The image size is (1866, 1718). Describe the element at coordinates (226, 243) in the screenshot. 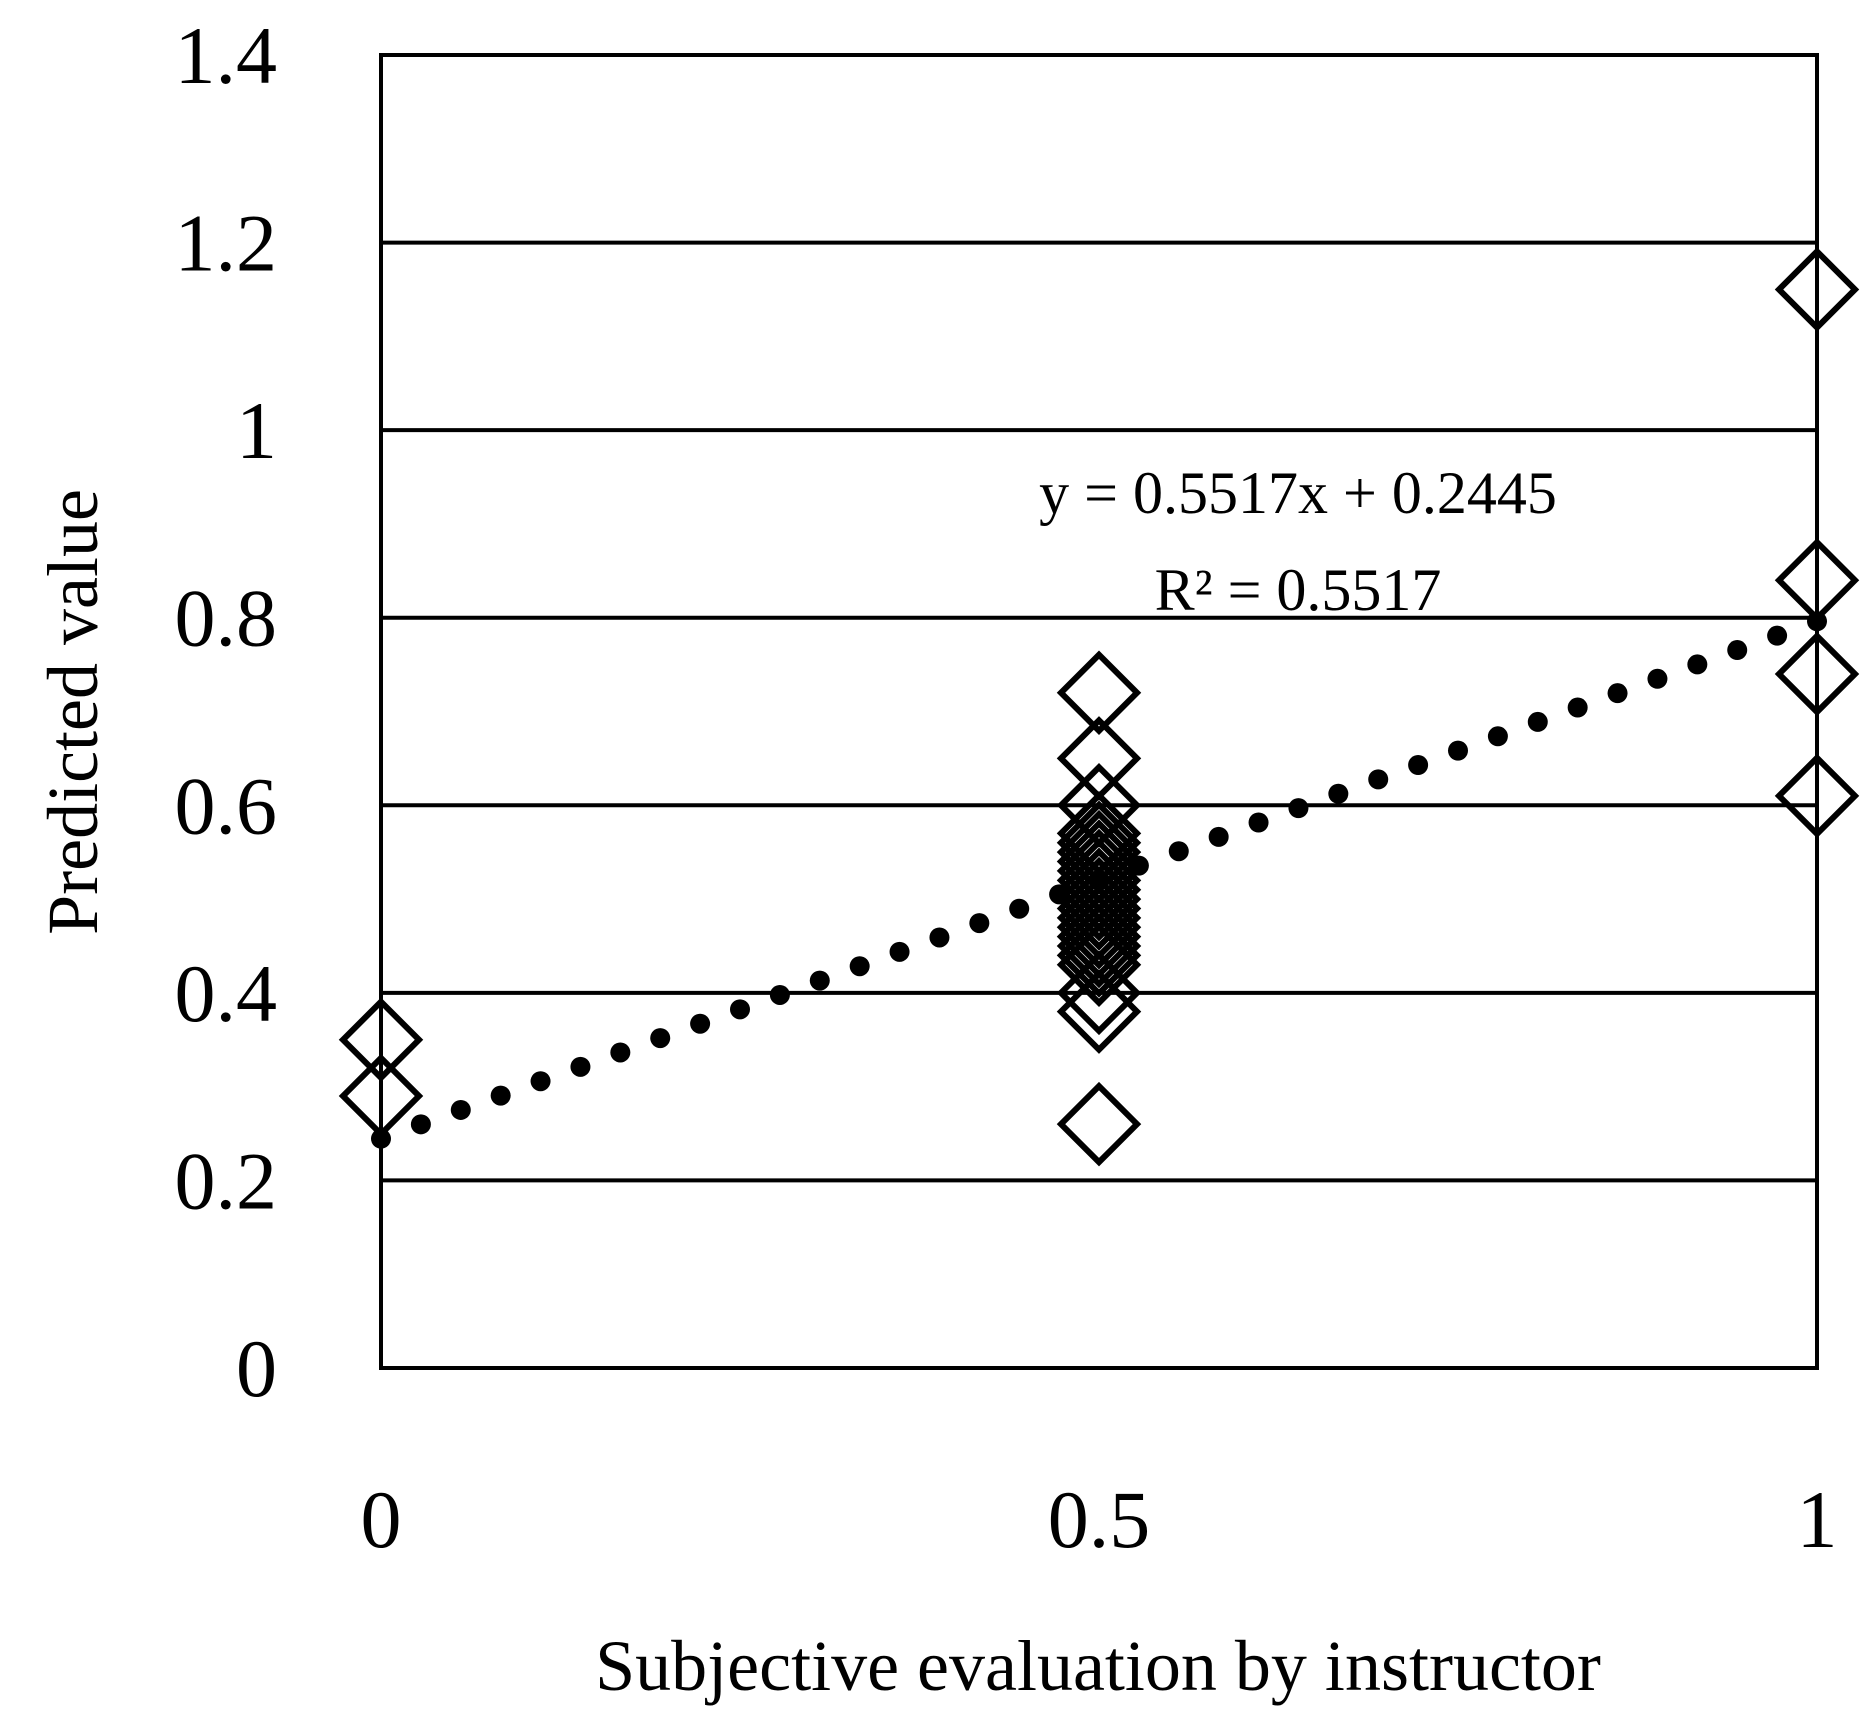

I see `y-tick-label: 1.2` at that location.